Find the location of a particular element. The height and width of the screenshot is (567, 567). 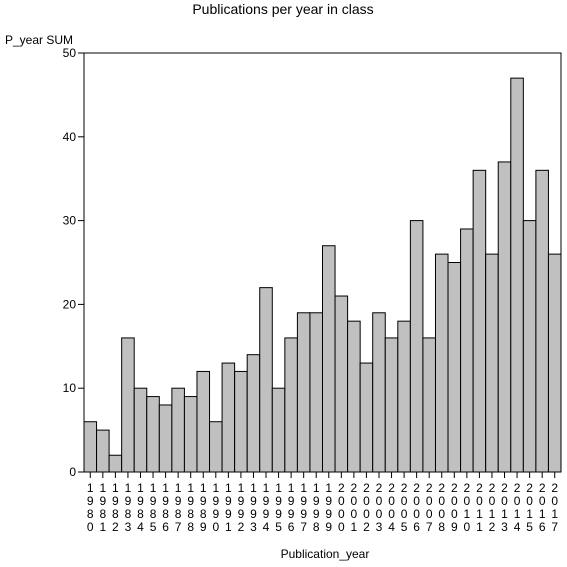

y-tick-label-40: 40 is located at coordinates (70, 137).